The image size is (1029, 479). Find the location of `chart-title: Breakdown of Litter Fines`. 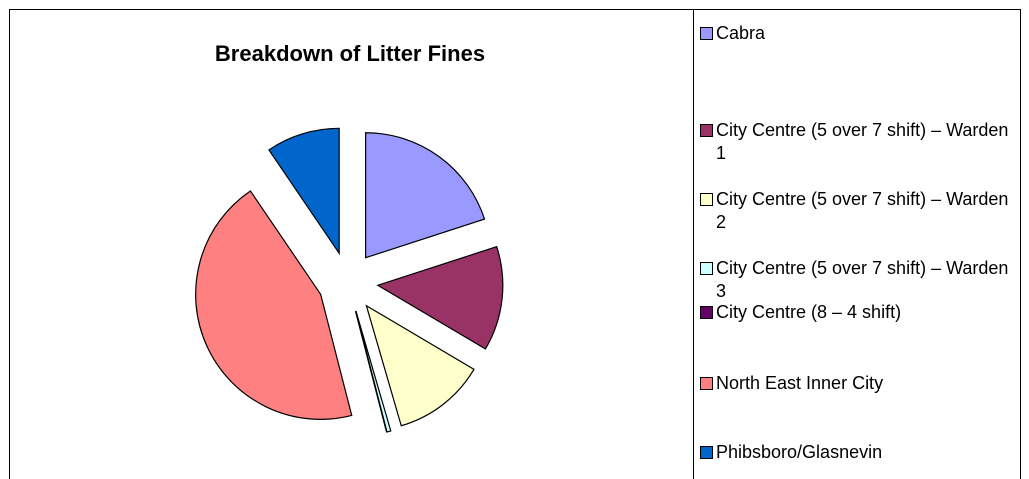

chart-title: Breakdown of Litter Fines is located at coordinates (350, 53).